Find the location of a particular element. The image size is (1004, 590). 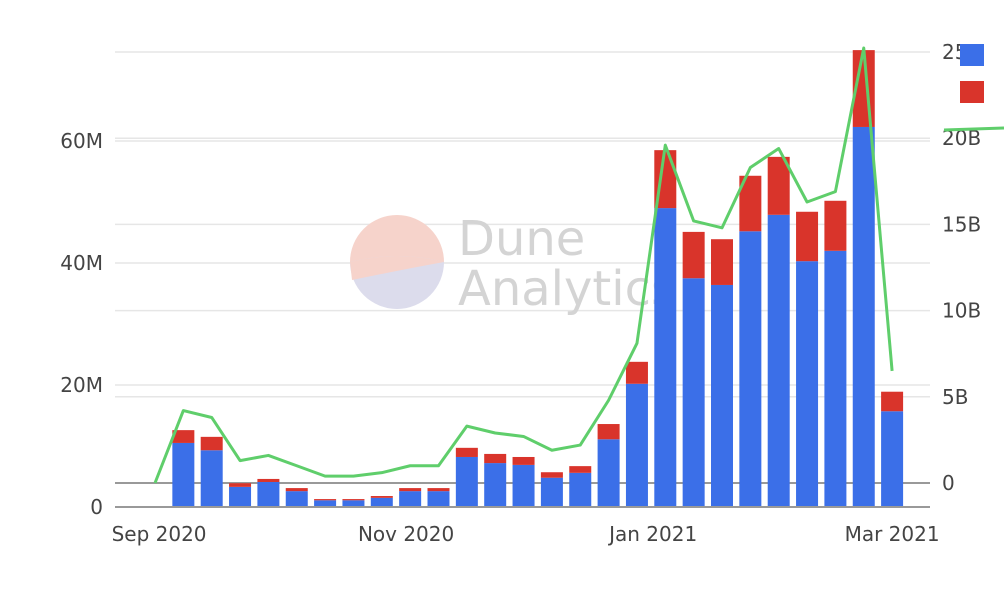

legend-swatch-blue is located at coordinates (972, 55).